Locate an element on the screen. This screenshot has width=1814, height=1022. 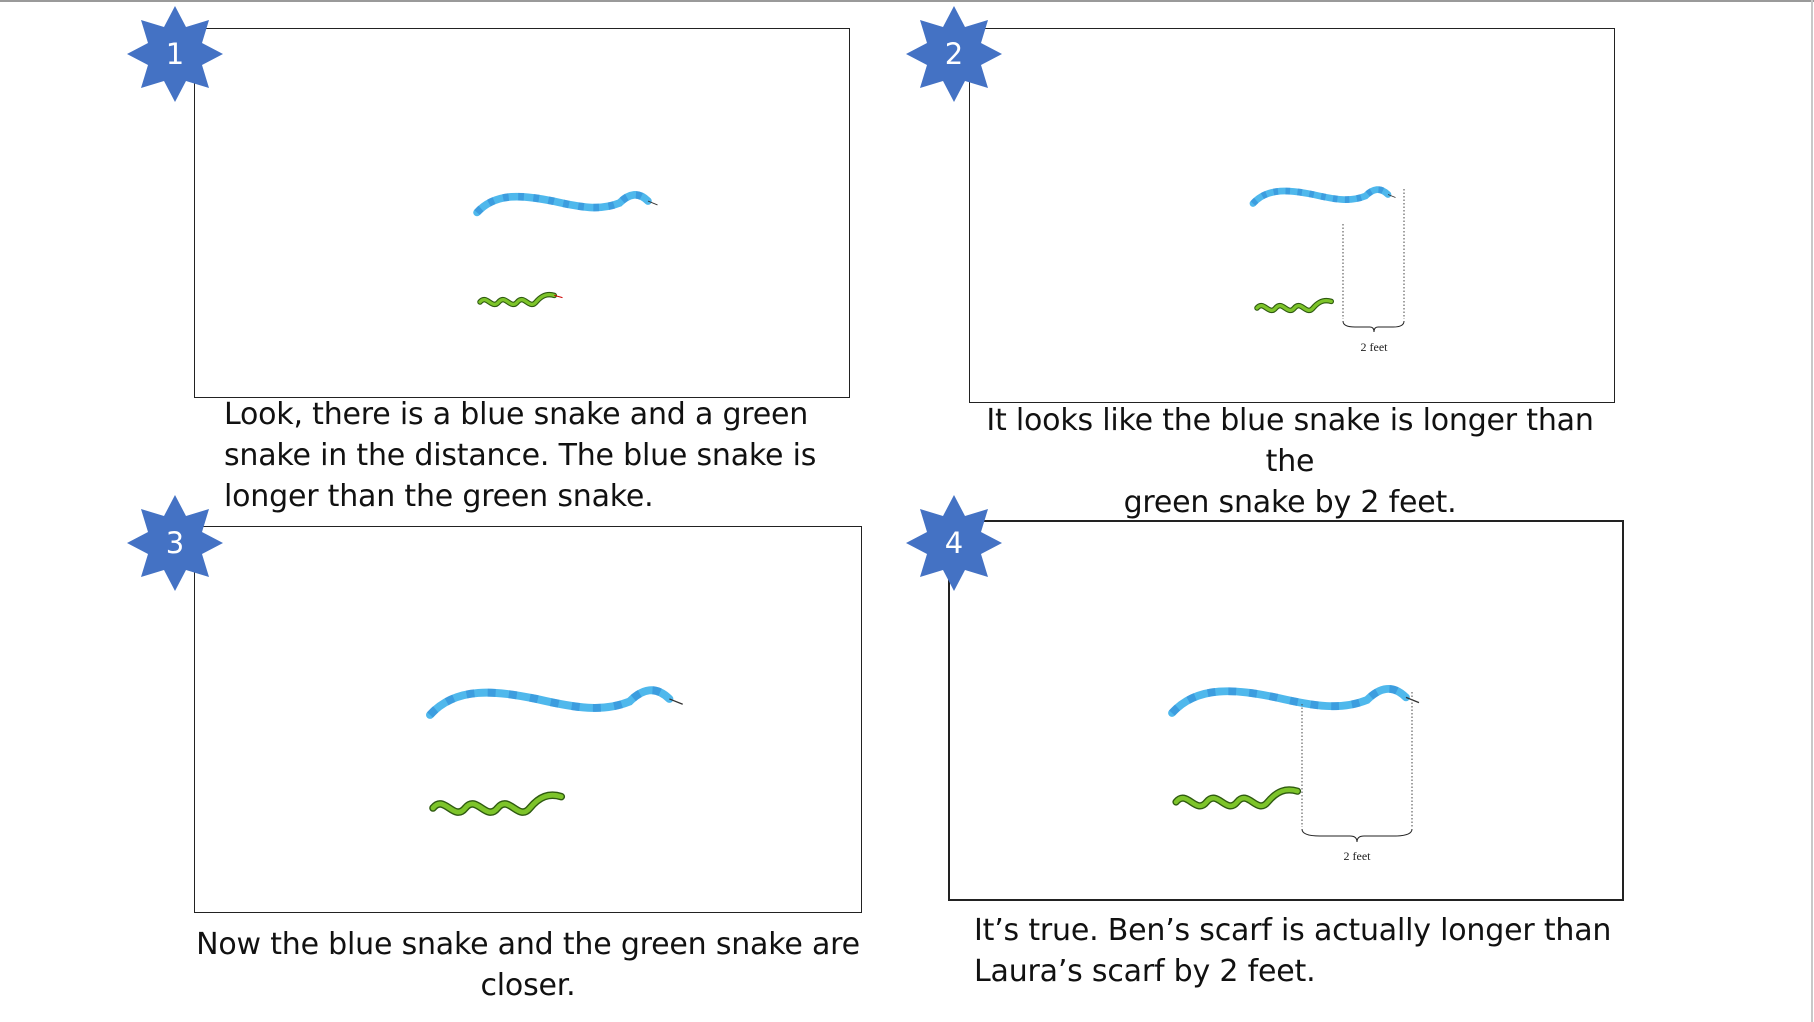
panel-1-number: 1 is located at coordinates (175, 54).